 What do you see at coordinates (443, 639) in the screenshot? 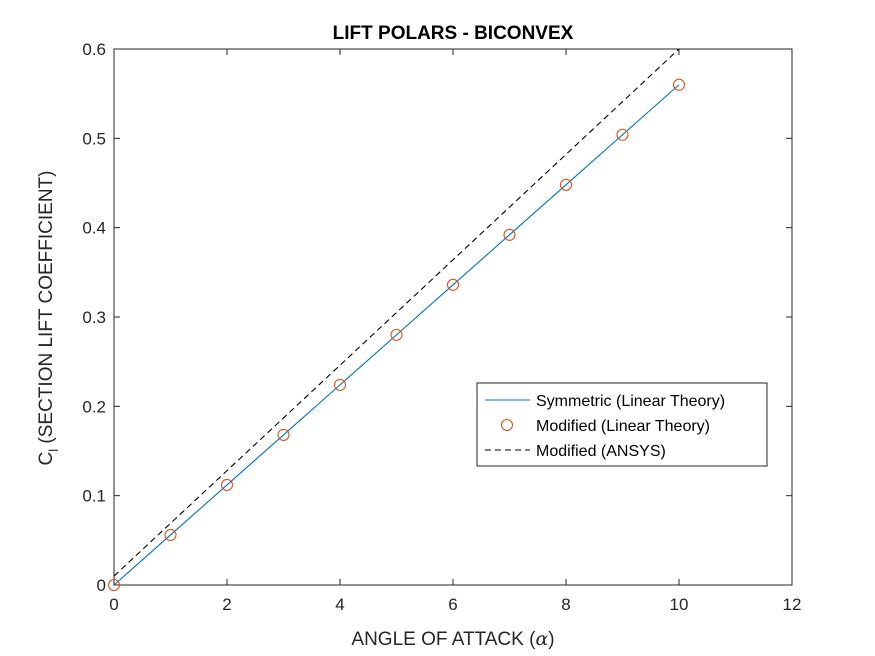
I see `x-axis-label-prefix: ANGLE OF ATTACK (` at bounding box center [443, 639].